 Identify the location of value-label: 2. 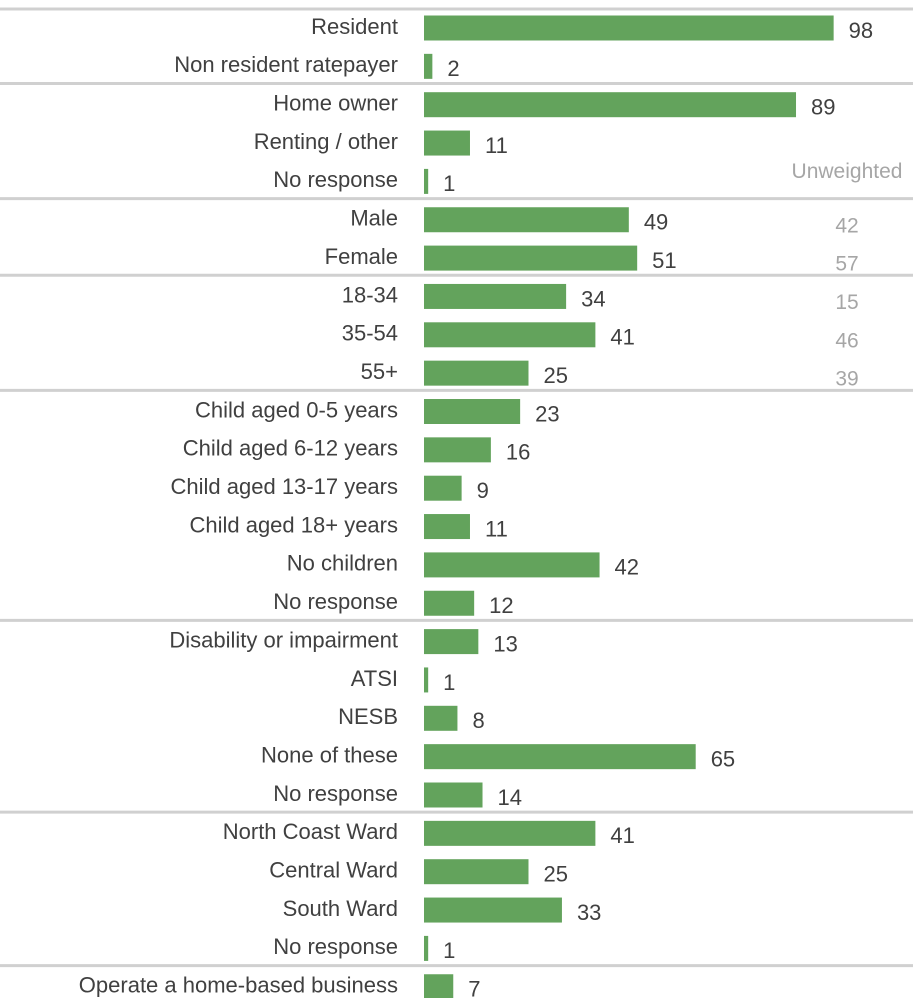
(453, 68).